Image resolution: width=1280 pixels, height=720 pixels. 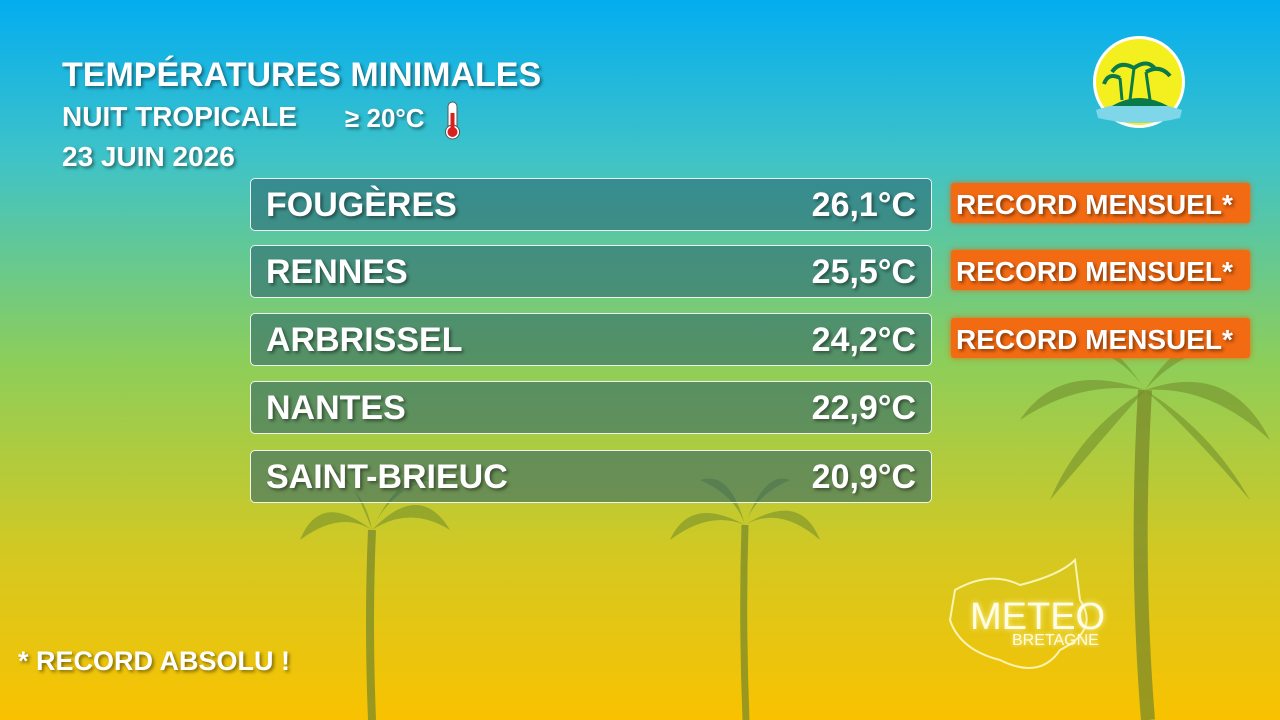 I want to click on logo-palms, so click(x=1135, y=84).